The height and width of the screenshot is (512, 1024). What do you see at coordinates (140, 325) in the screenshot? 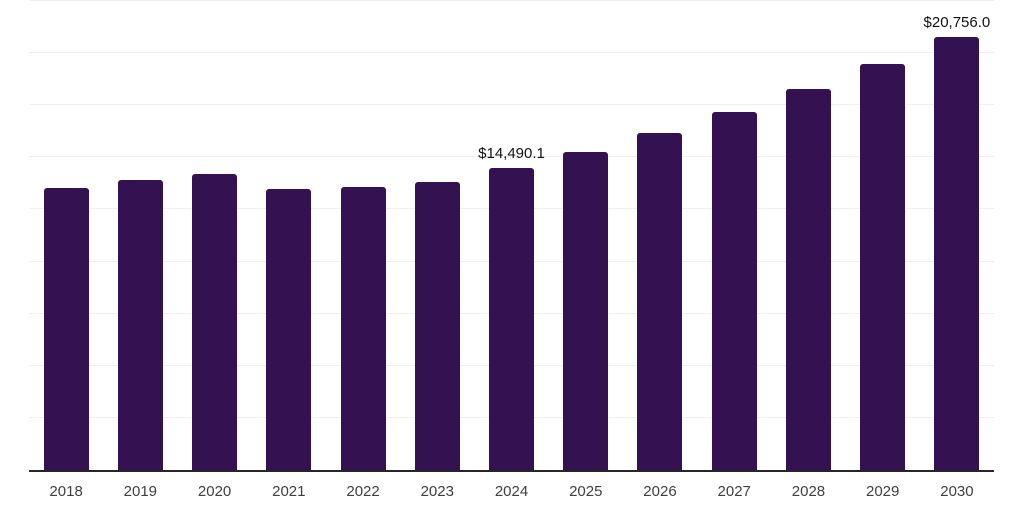
I see `bar-2019` at bounding box center [140, 325].